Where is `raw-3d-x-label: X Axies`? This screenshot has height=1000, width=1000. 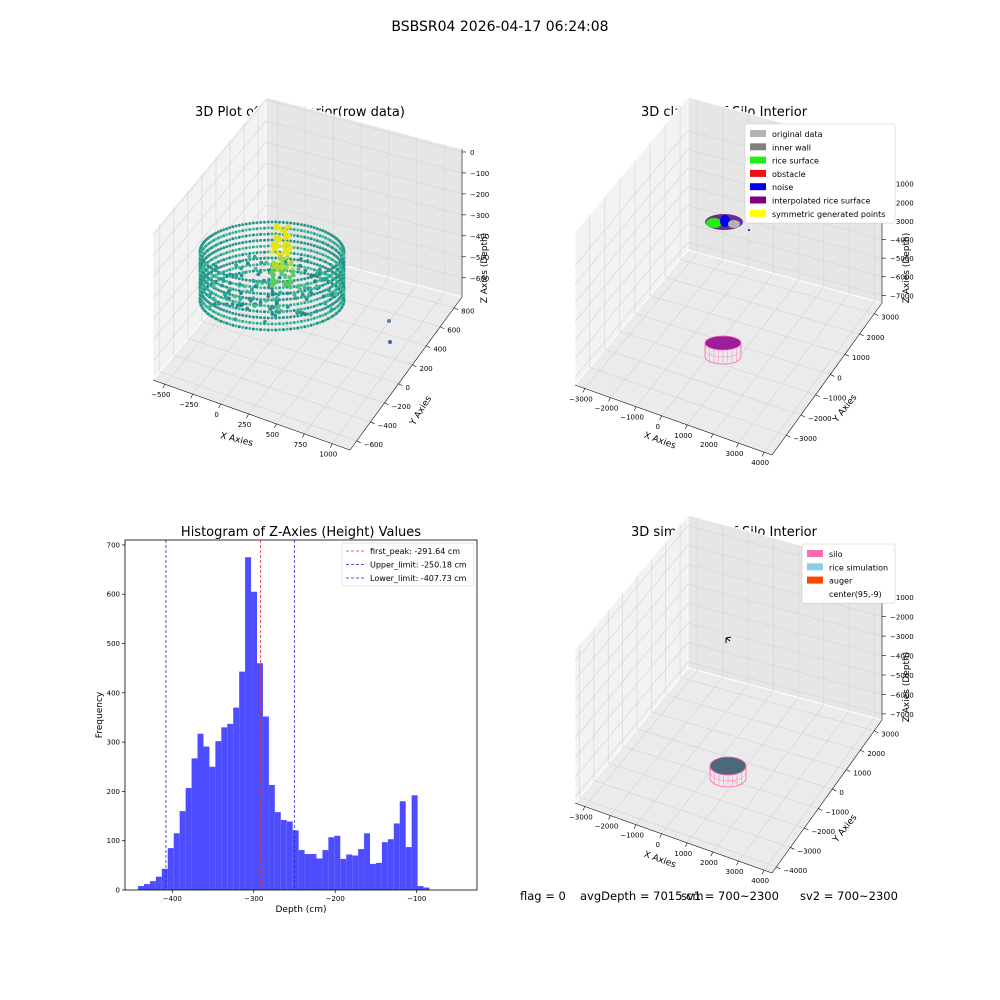 raw-3d-x-label: X Axies is located at coordinates (236, 440).